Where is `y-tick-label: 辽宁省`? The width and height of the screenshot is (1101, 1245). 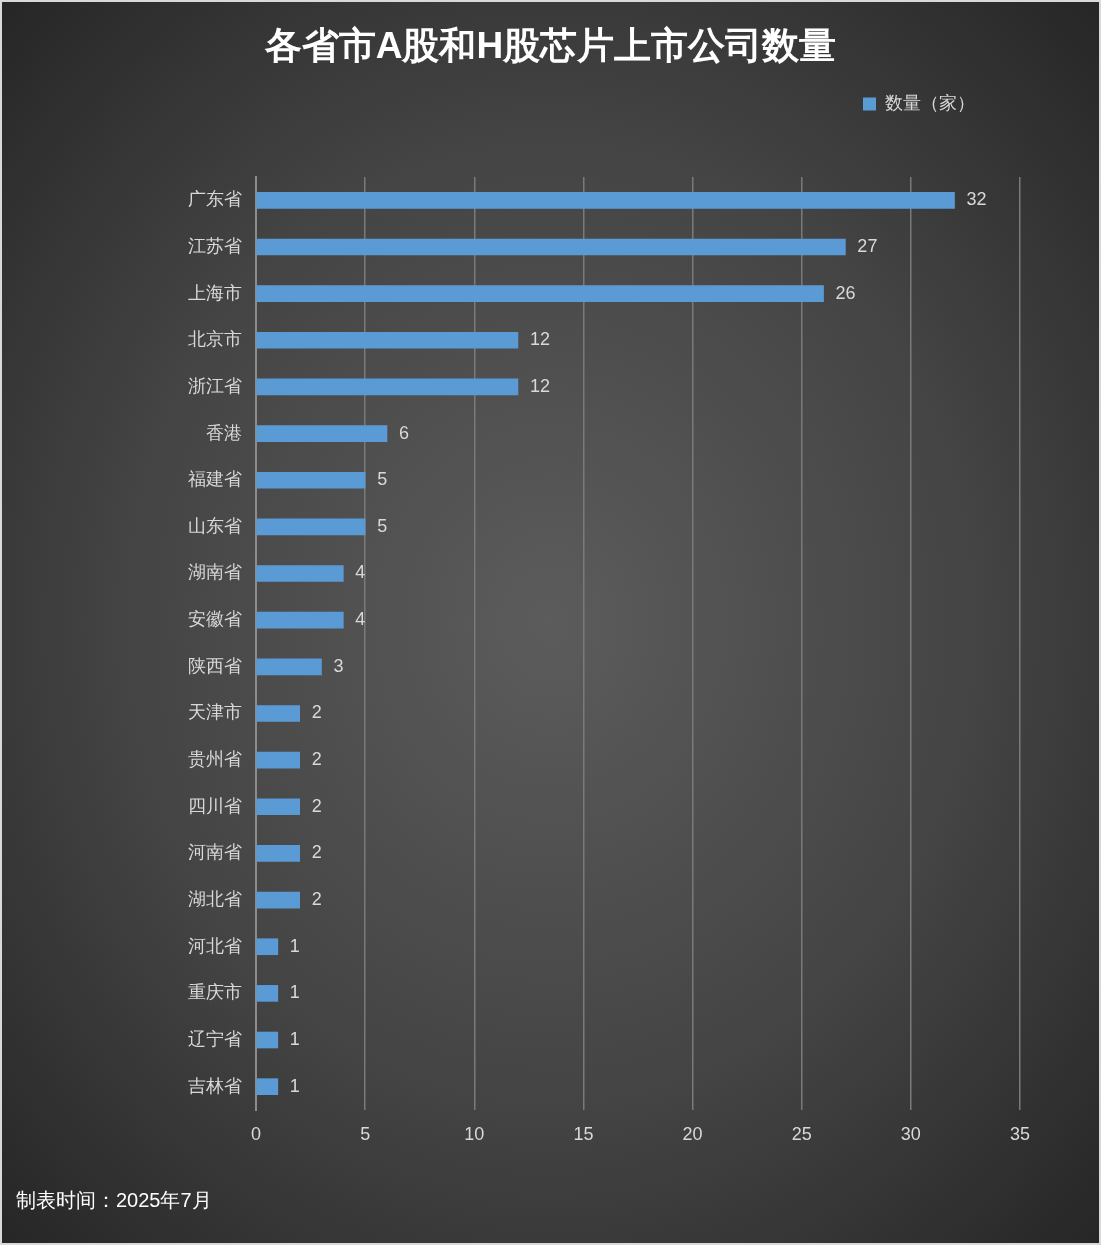
y-tick-label: 辽宁省 is located at coordinates (215, 1038).